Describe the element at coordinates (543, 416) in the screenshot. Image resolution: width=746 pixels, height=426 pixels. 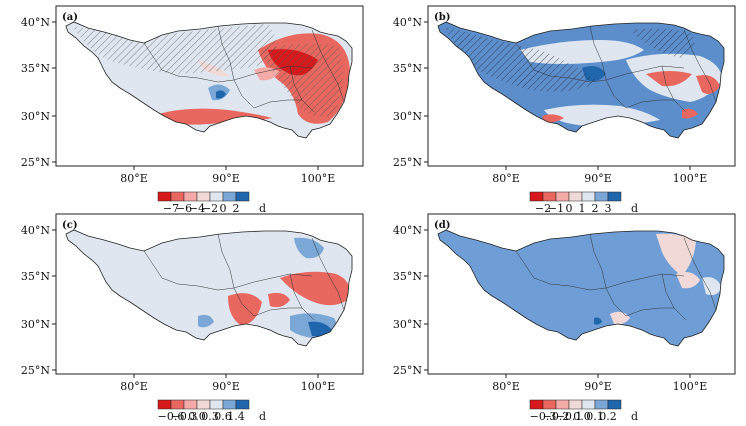
I see `legend-tick-label: −0.3` at that location.